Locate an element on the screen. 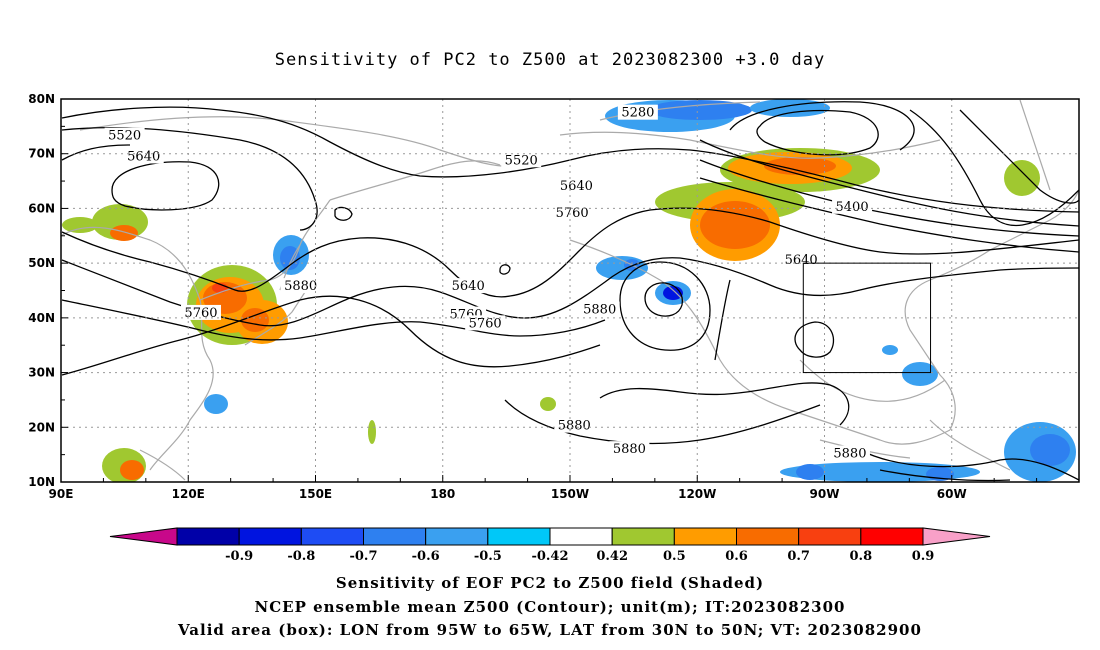  contour-label: 5400 is located at coordinates (852, 207).